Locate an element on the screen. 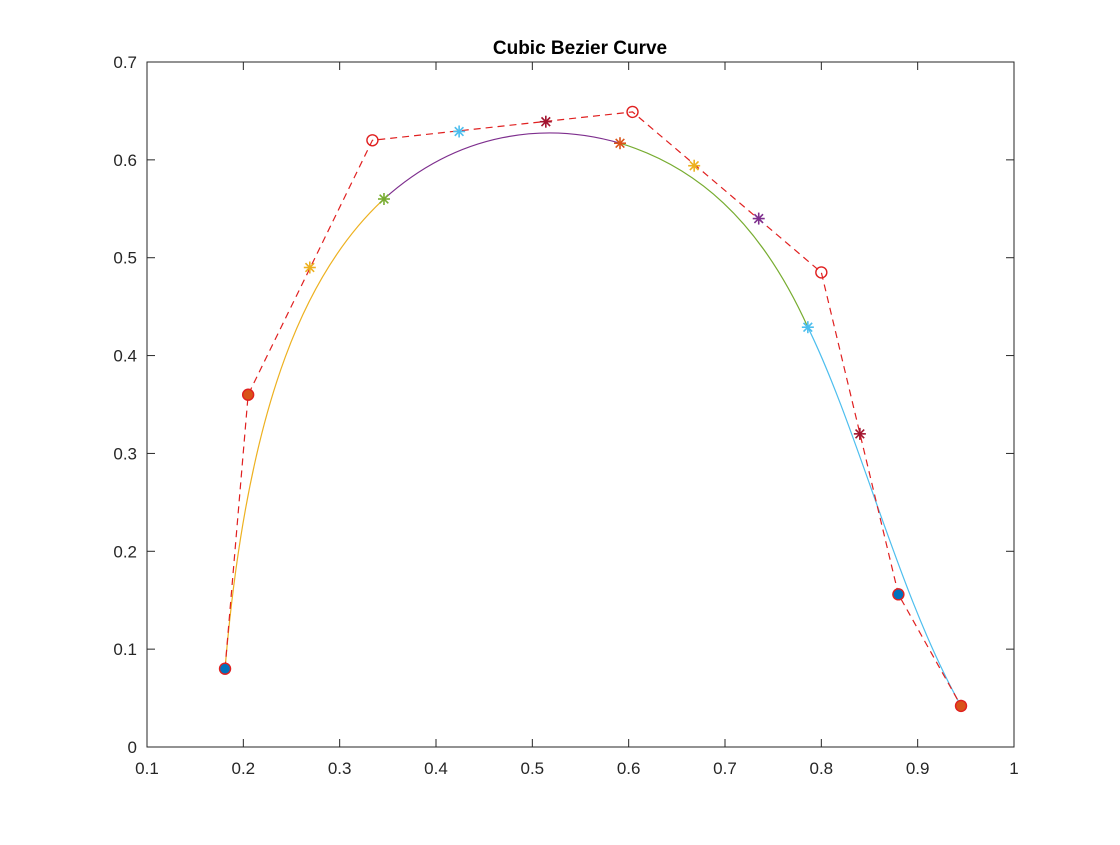 The width and height of the screenshot is (1120, 845). x-tick-label-2: 0.2 is located at coordinates (244, 768).